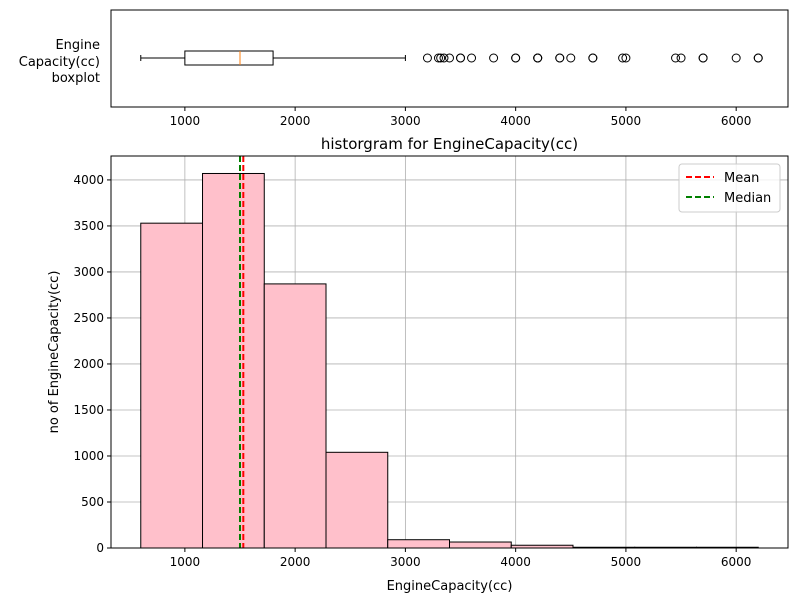  Describe the element at coordinates (295, 562) in the screenshot. I see `histogram-x-tick-label: 2000` at that location.